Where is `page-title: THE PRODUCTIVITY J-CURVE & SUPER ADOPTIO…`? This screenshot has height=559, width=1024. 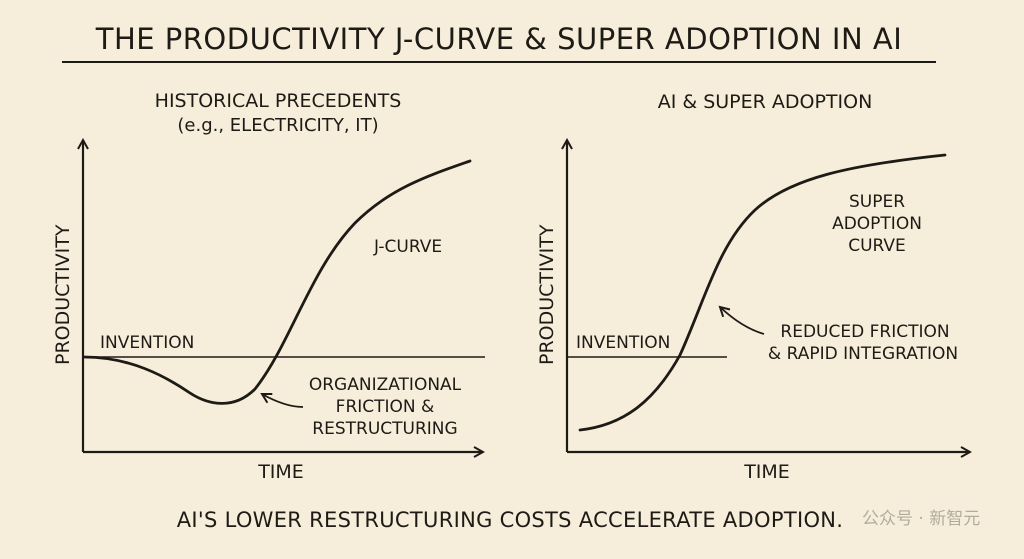
page-title: THE PRODUCTIVITY J-CURVE & SUPER ADOPTIO… is located at coordinates (499, 40).